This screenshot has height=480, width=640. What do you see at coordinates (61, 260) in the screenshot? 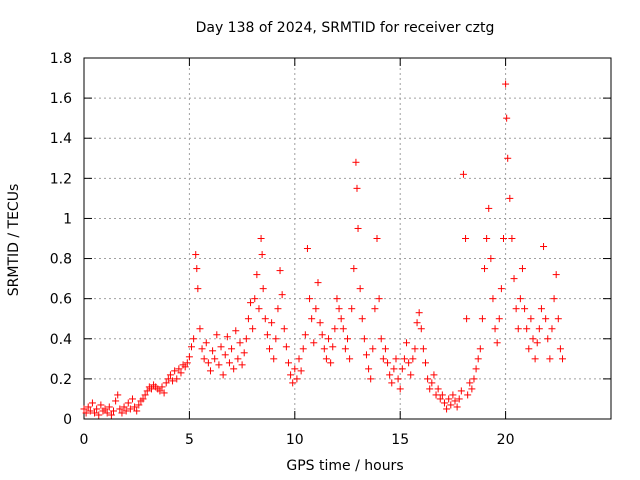
I see `y-tick-label: 0.8` at bounding box center [61, 260].